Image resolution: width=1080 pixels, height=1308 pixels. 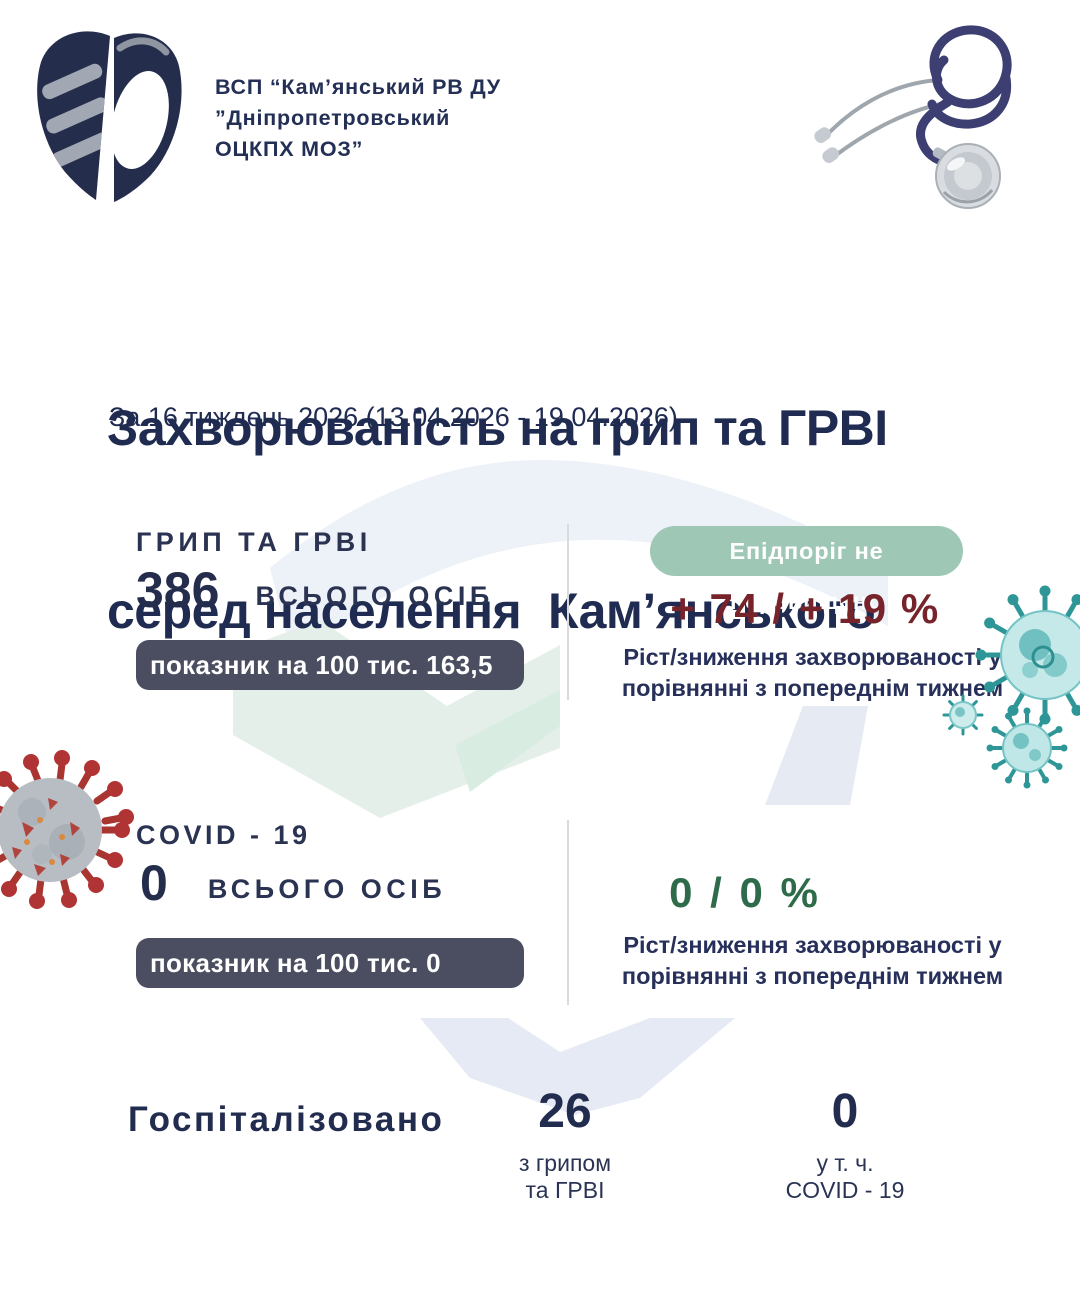 I want to click on hospitalized-flu-caption-line2: та ГРВІ, so click(x=565, y=1190).